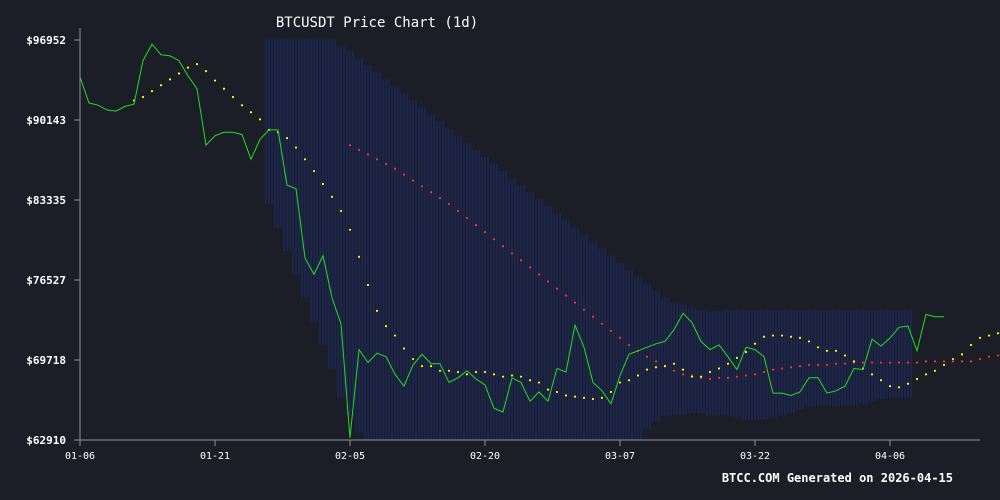 This screenshot has height=500, width=1000. Describe the element at coordinates (46, 360) in the screenshot. I see `y-tick-label: $69718` at that location.